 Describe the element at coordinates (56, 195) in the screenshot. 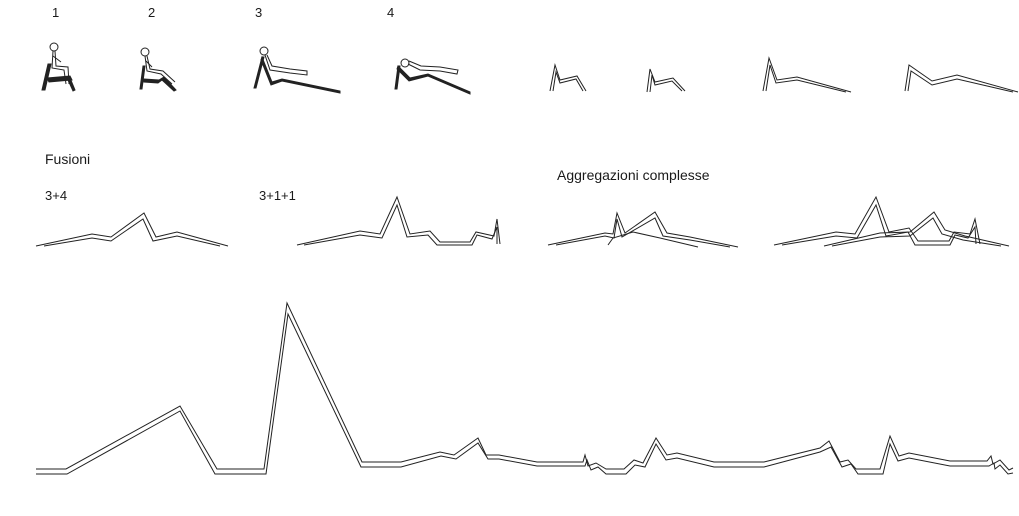

I see `fusion-a-label: 3+4` at that location.